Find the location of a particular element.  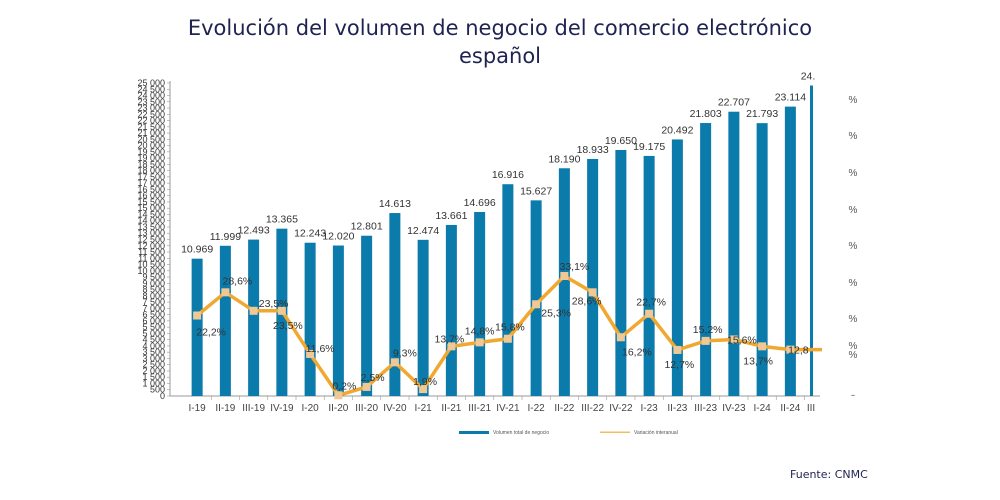

line-value-label: 12,7% is located at coordinates (679, 365).